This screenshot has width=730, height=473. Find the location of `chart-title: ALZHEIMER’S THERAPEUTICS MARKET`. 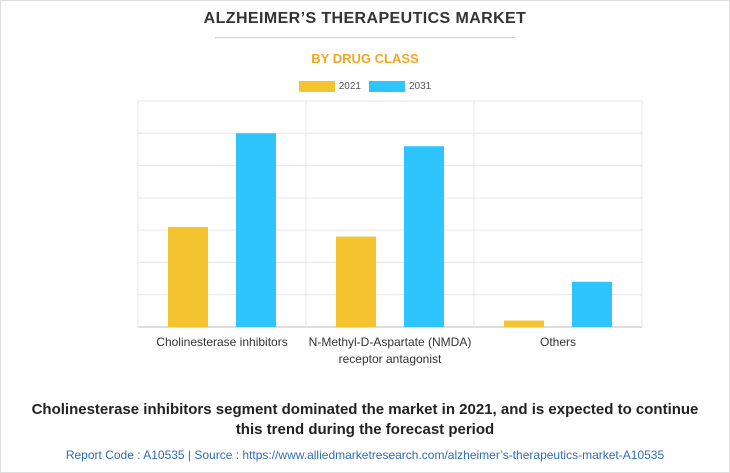

chart-title: ALZHEIMER’S THERAPEUTICS MARKET is located at coordinates (365, 18).